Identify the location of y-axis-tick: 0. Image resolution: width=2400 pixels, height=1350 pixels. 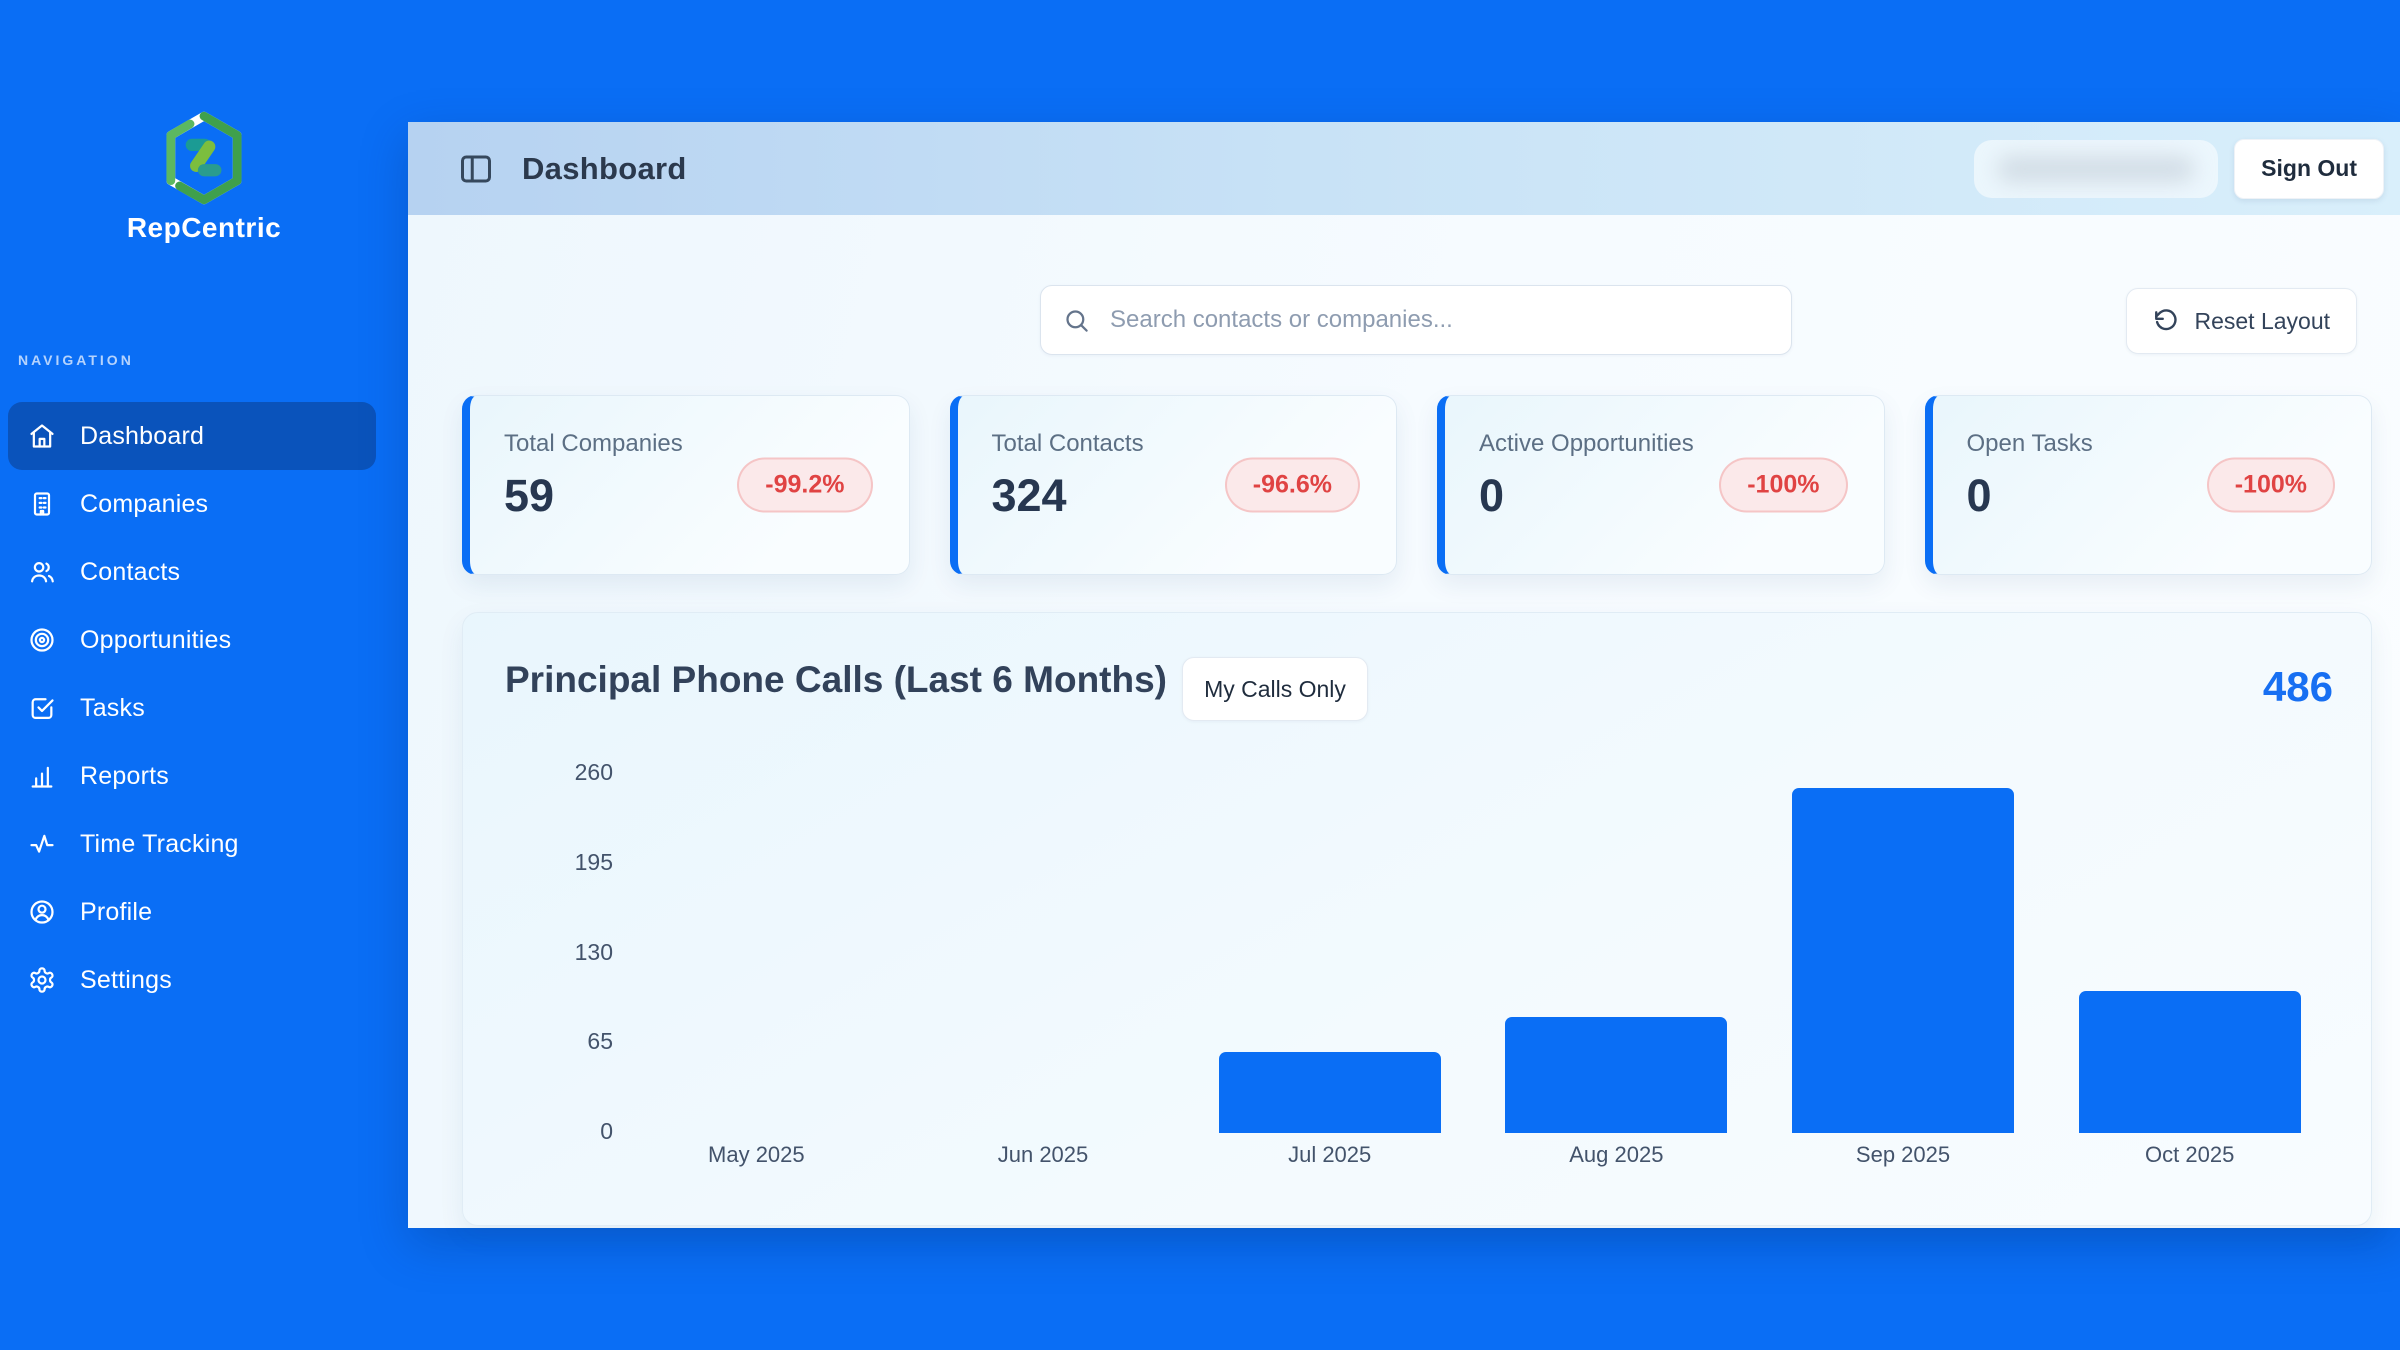
(606, 1131).